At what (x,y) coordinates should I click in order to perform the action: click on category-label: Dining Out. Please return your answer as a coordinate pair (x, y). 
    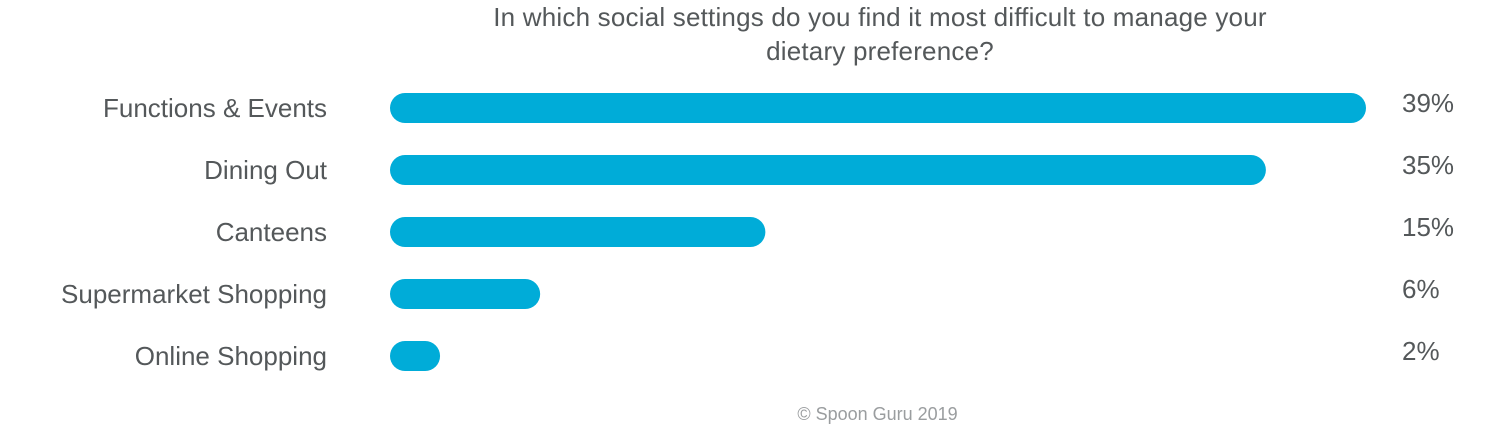
    Looking at the image, I should click on (266, 170).